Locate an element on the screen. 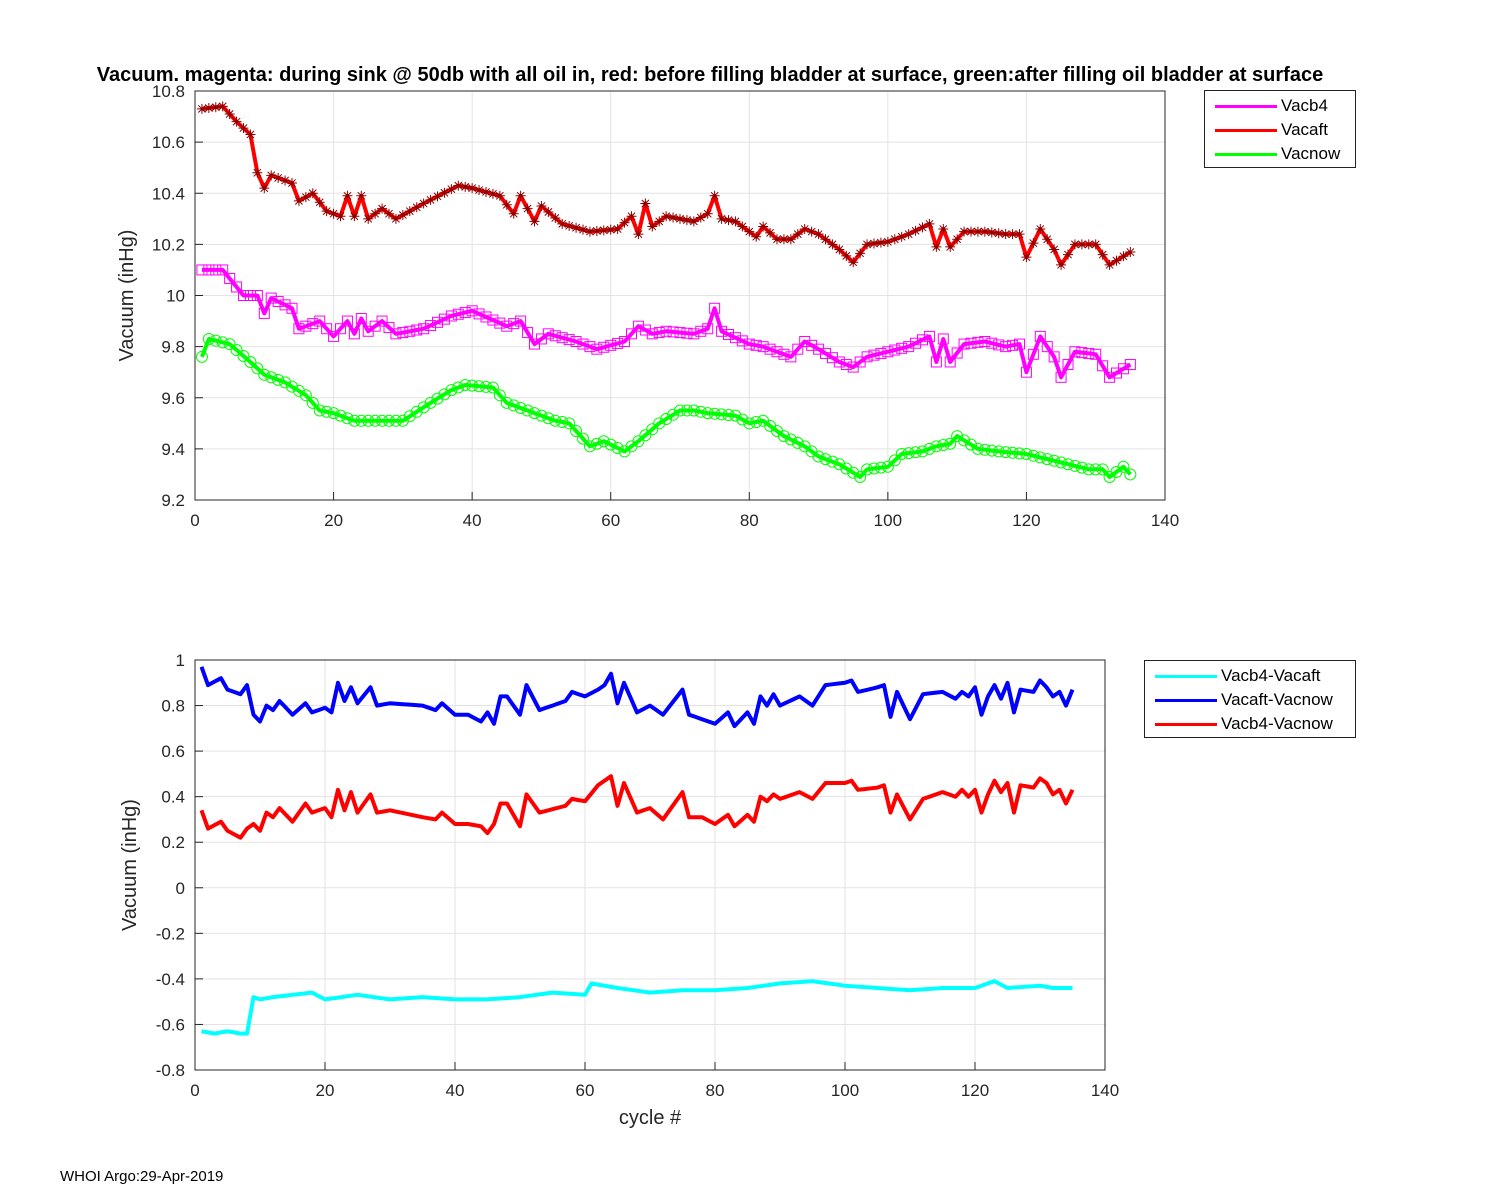 Image resolution: width=1500 pixels, height=1200 pixels. x-tick-label: 80 is located at coordinates (715, 1090).